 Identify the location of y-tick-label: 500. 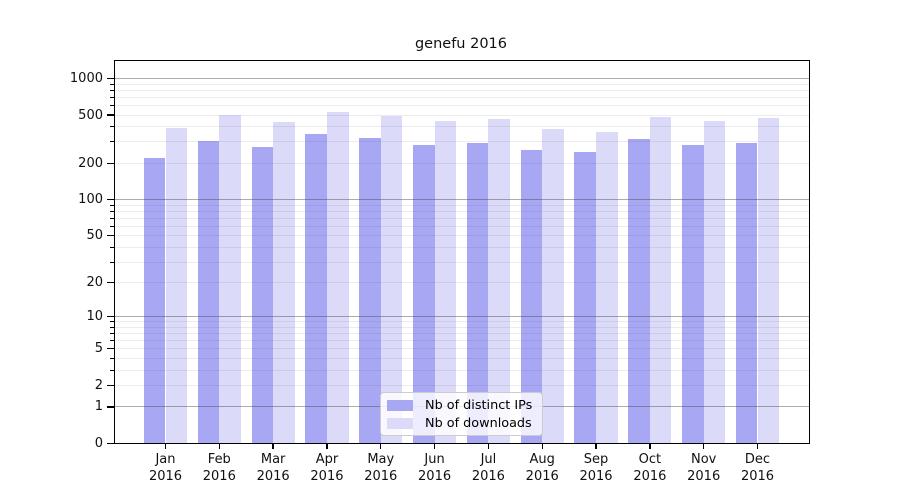
(90, 115).